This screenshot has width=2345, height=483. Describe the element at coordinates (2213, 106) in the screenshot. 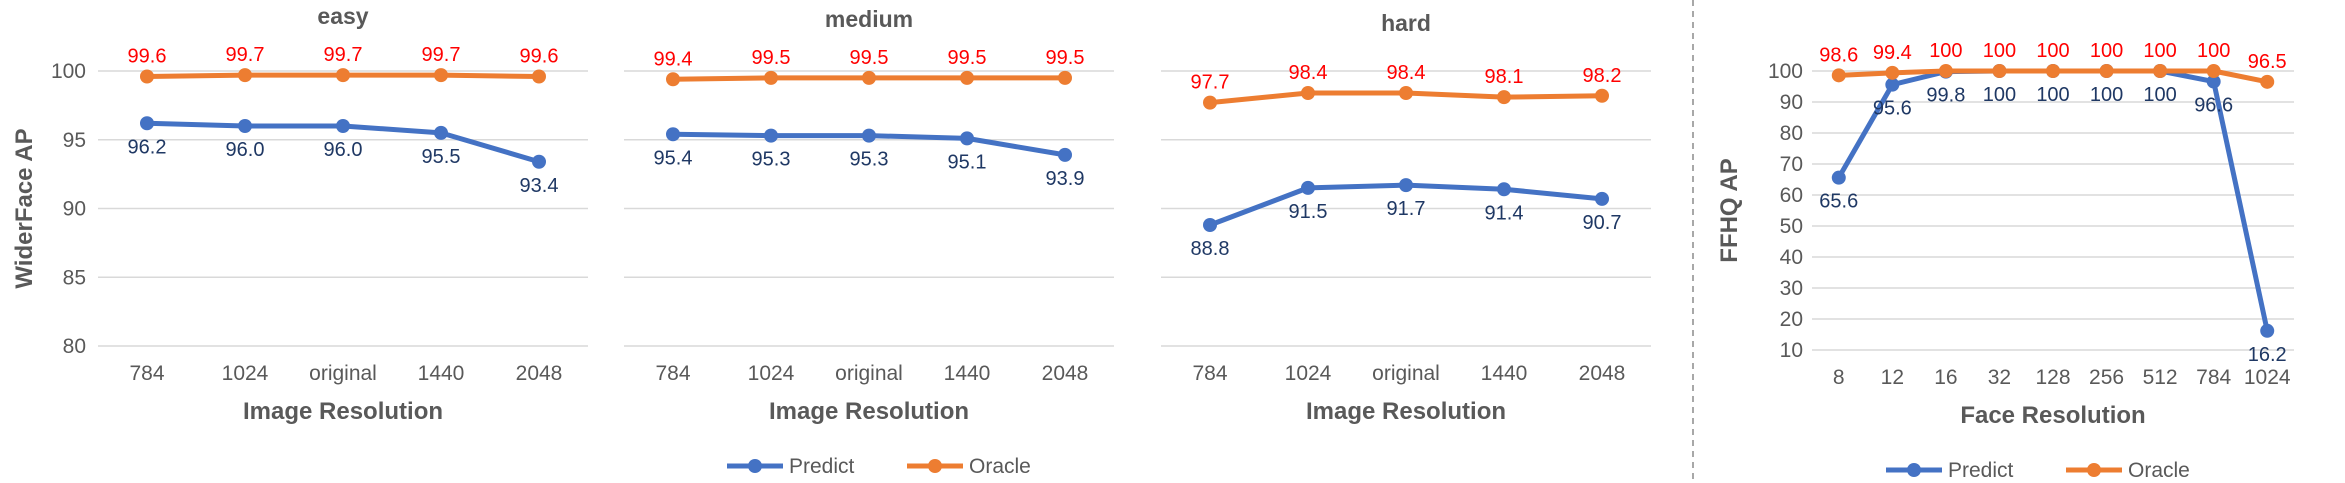

I see `data-label-predict: 96.6` at that location.